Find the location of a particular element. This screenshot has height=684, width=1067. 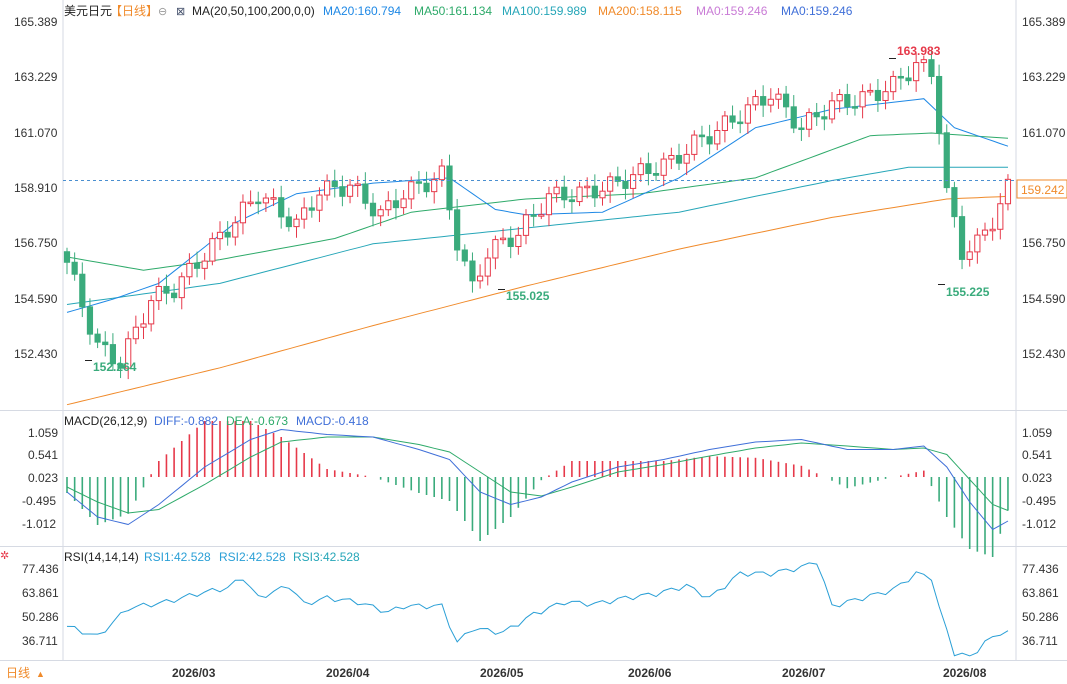

ma200-value: MA200:158.115 is located at coordinates (640, 11).